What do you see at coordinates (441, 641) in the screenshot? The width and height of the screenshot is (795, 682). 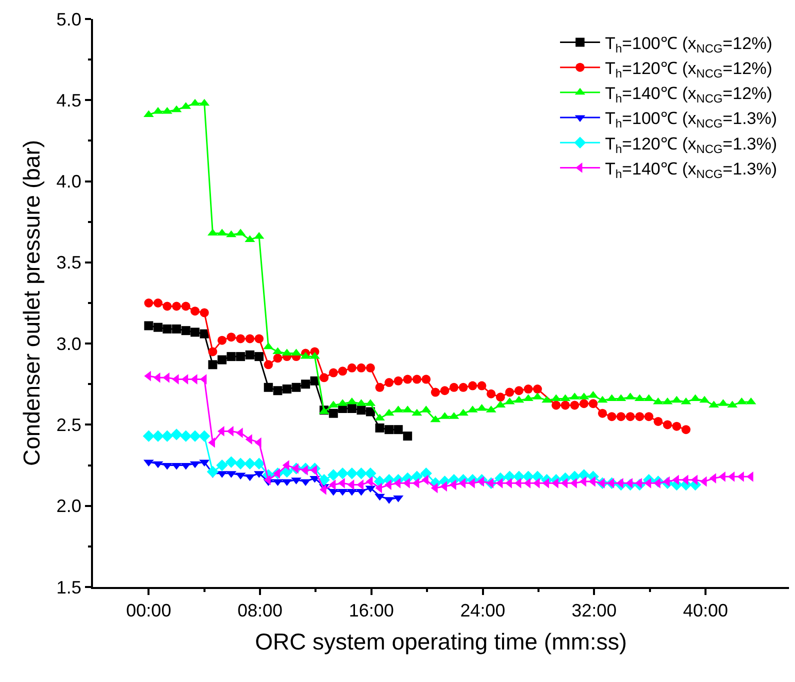 I see `x-axis-title: ORC system operating time (mm:ss)` at bounding box center [441, 641].